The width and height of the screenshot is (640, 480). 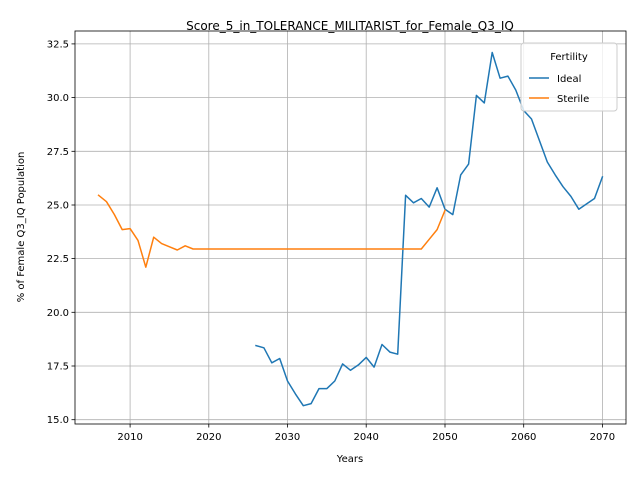 I want to click on x-tick-label: 2060, so click(x=523, y=437).